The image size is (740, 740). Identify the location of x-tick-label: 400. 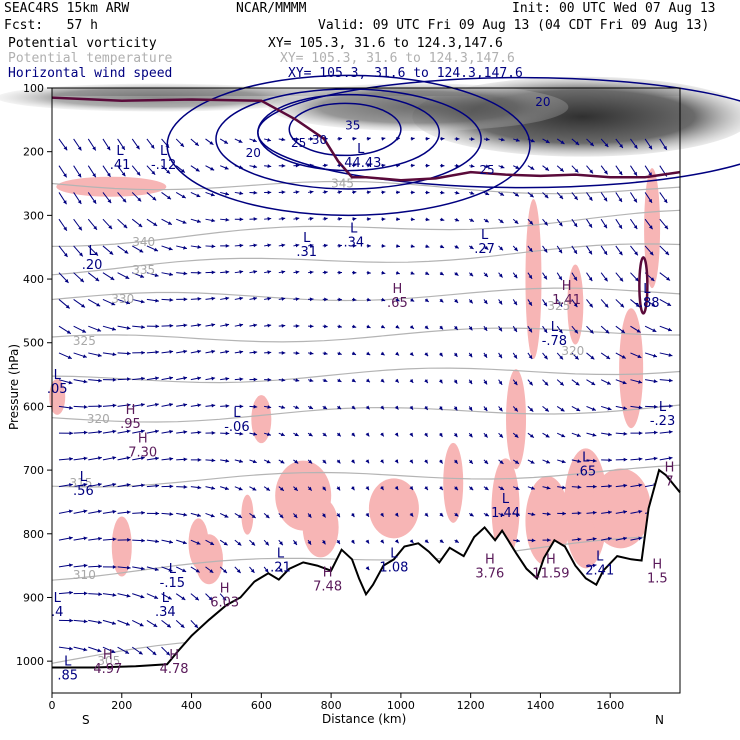
(191, 705).